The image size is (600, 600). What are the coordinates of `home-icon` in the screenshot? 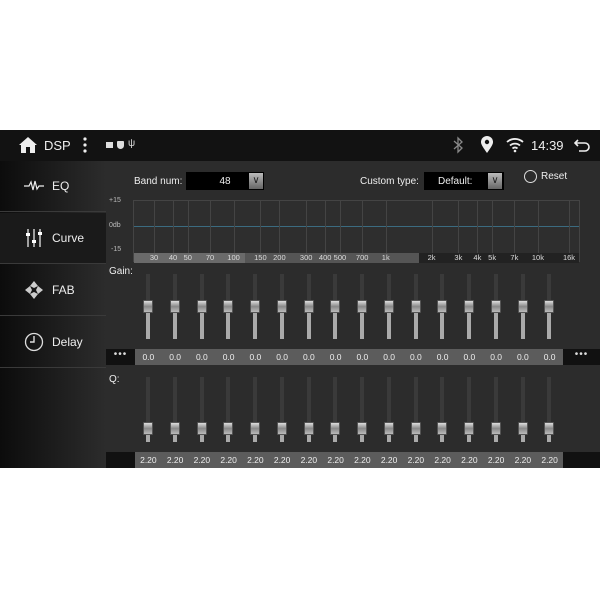 It's located at (28, 145).